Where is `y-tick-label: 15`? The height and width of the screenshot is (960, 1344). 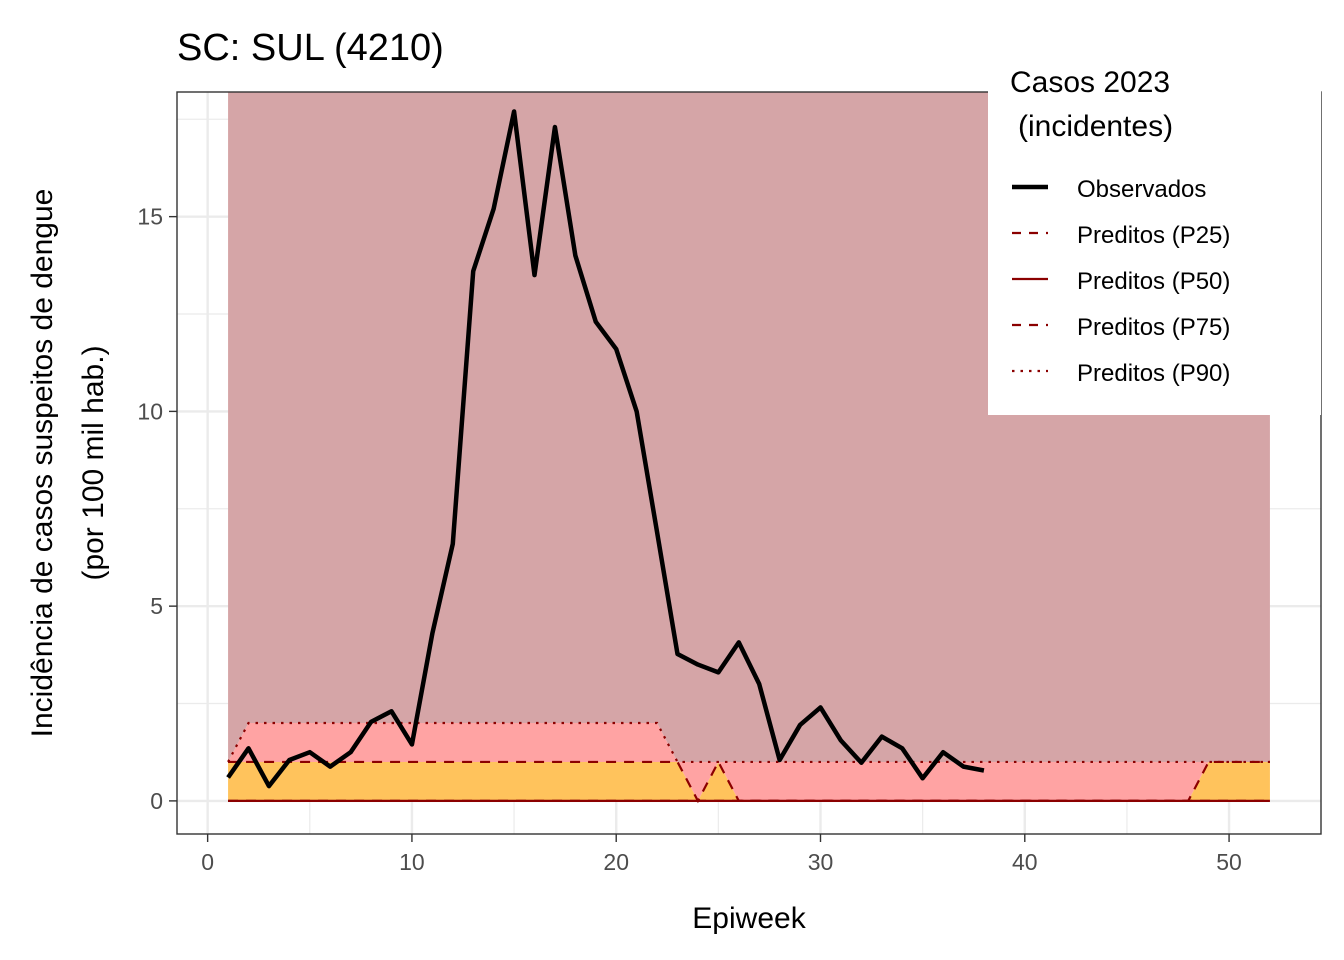 y-tick-label: 15 is located at coordinates (150, 217).